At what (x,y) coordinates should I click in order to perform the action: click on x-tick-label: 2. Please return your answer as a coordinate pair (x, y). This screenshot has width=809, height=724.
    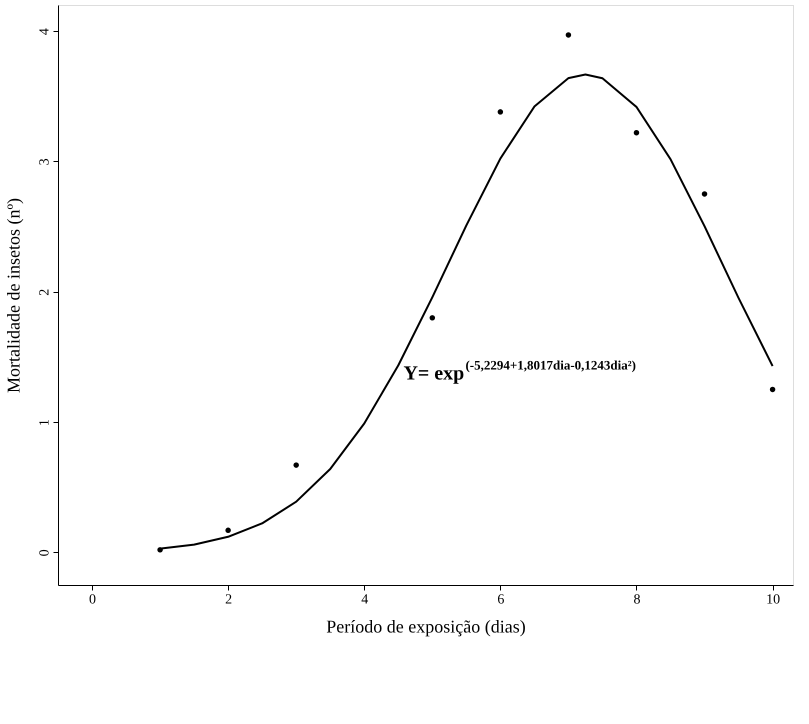
    Looking at the image, I should click on (228, 600).